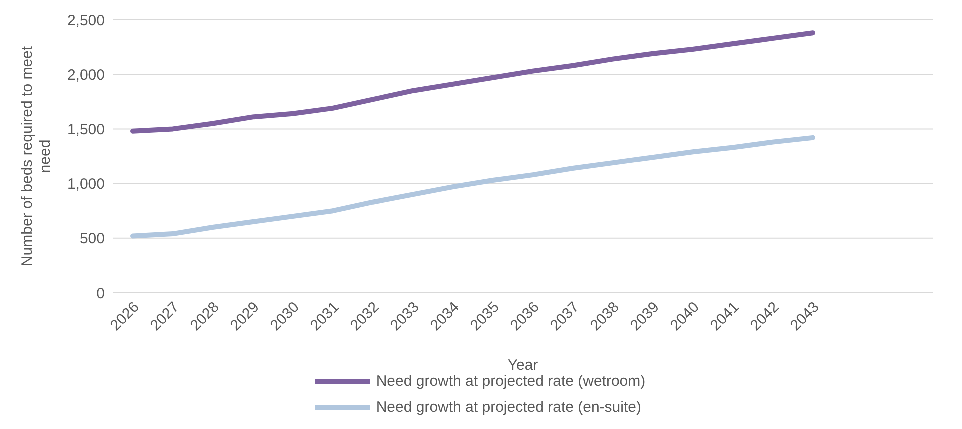 This screenshot has height=429, width=962. What do you see at coordinates (86, 21) in the screenshot?
I see `y-tick-label: 2,500` at bounding box center [86, 21].